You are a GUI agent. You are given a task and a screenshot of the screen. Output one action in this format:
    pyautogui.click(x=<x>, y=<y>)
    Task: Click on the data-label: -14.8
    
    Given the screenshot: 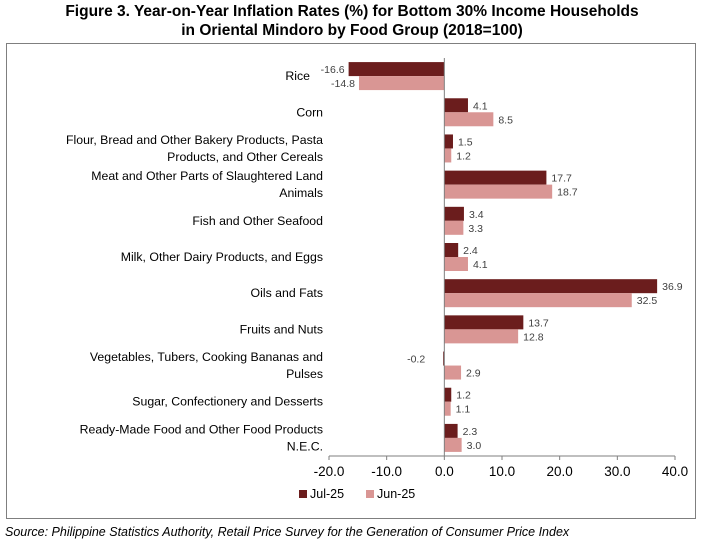 What is the action you would take?
    pyautogui.click(x=343, y=84)
    